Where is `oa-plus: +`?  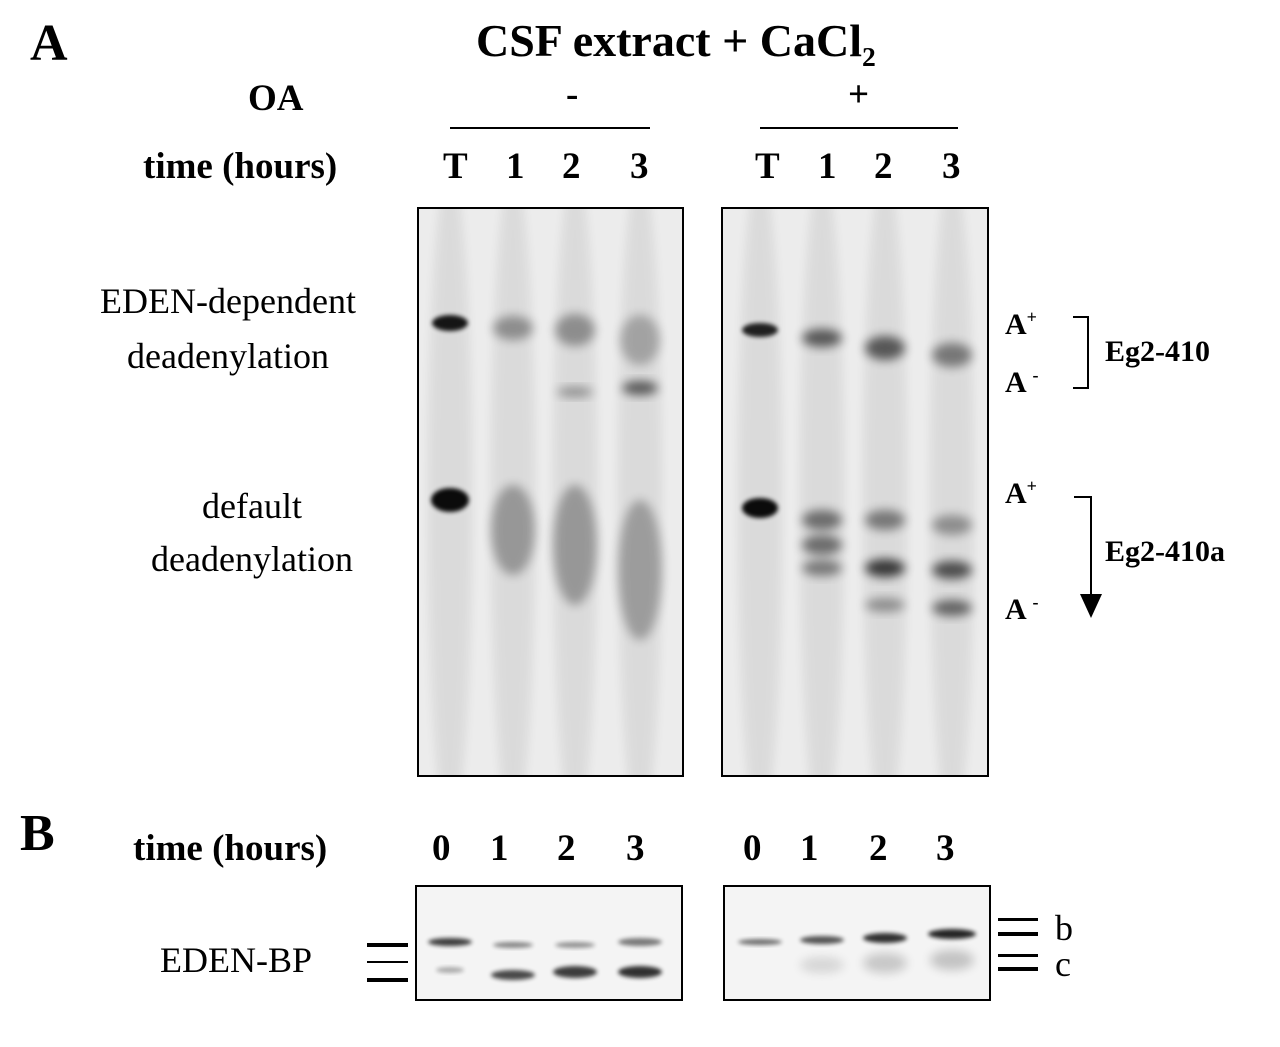
oa-plus: + is located at coordinates (859, 94).